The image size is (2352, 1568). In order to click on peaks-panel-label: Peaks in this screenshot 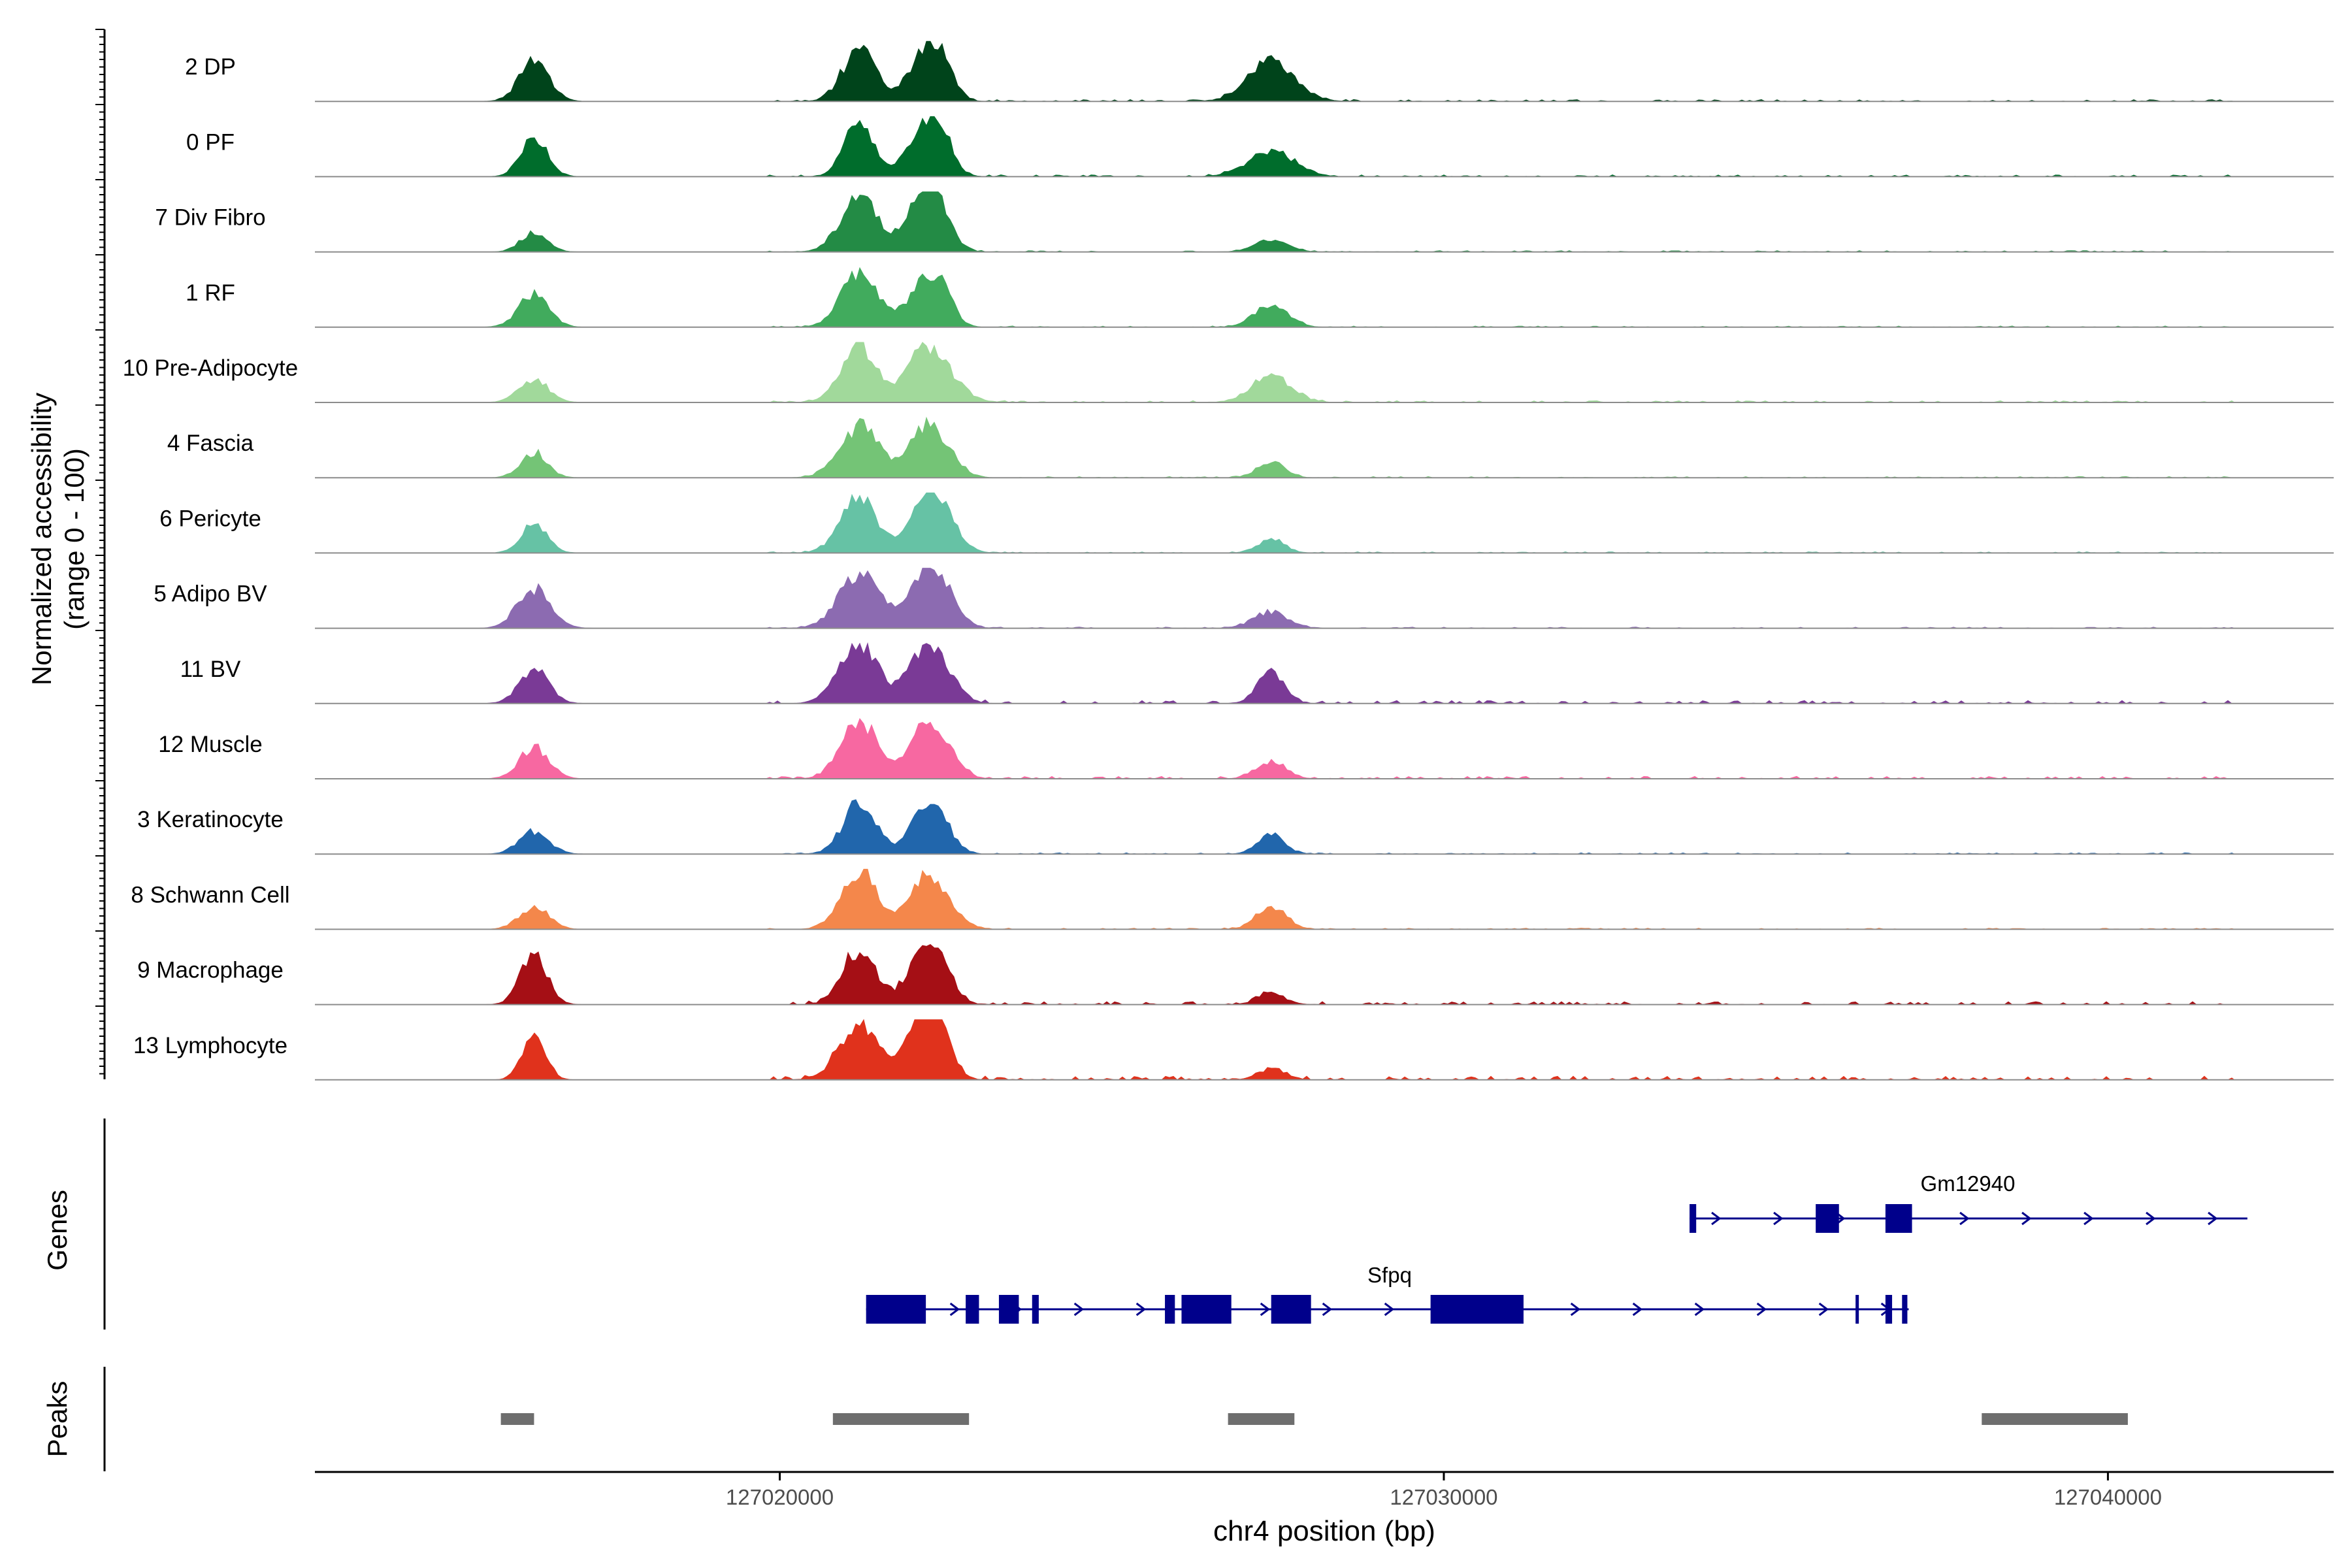, I will do `click(57, 1419)`.